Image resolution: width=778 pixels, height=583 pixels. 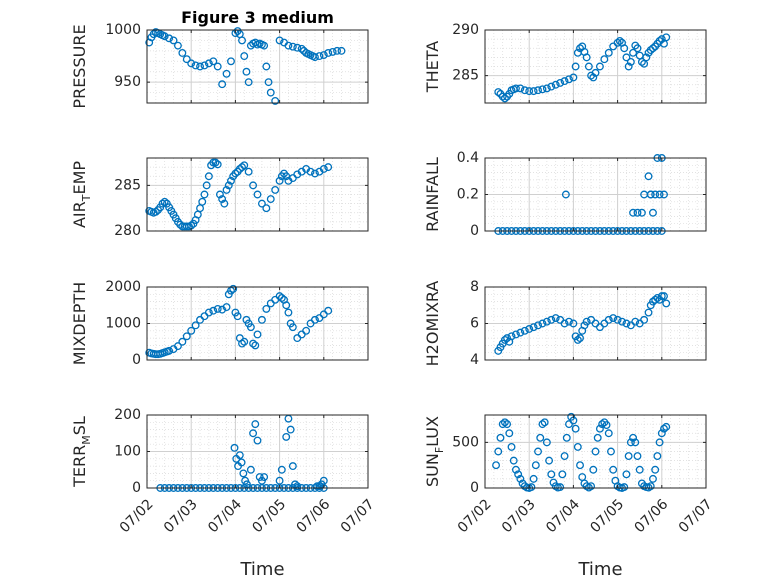 What do you see at coordinates (432, 470) in the screenshot?
I see `y-axis-label-main: SUN` at bounding box center [432, 470].